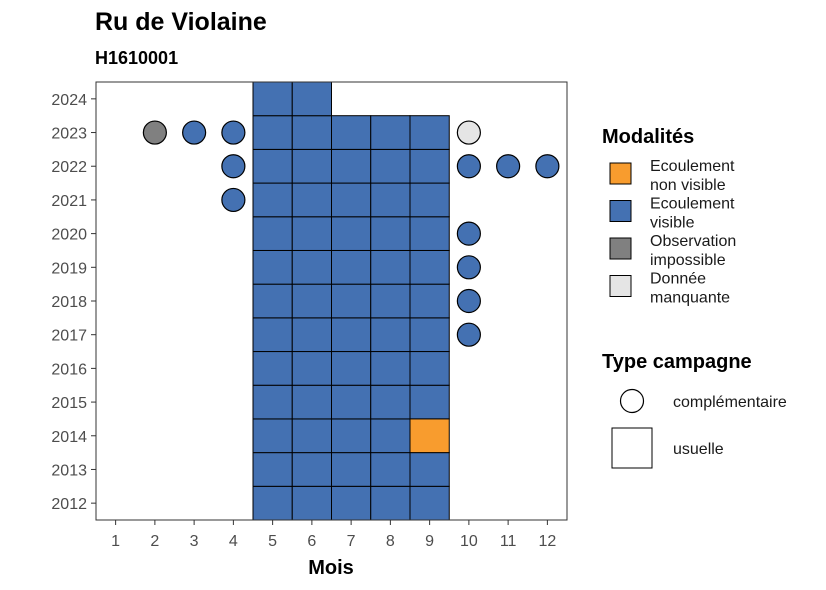 The image size is (826, 590). What do you see at coordinates (429, 541) in the screenshot?
I see `x-tick-label: 9` at bounding box center [429, 541].